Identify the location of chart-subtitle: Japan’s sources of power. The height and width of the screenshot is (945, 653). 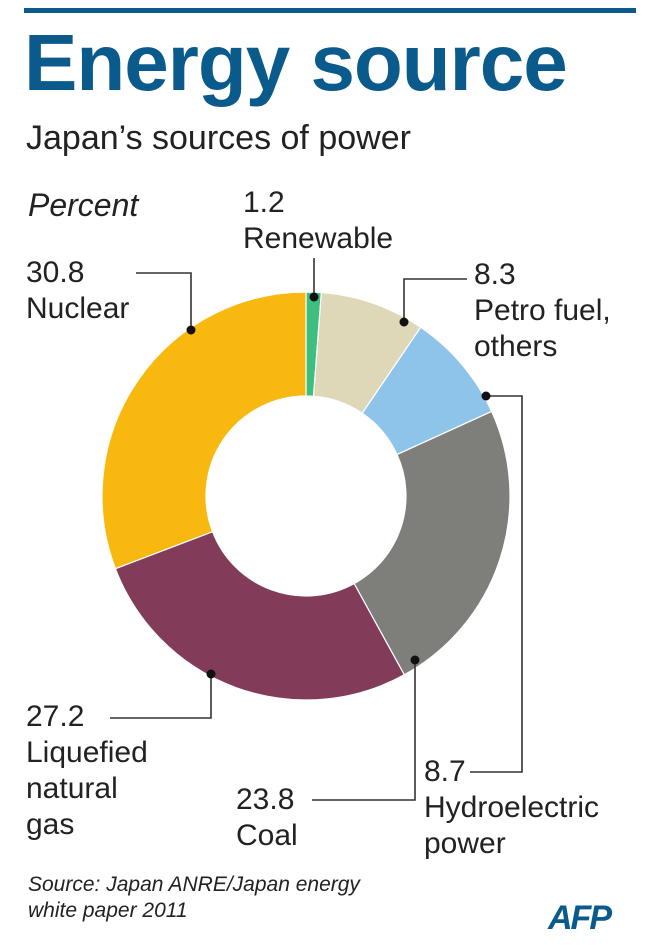
(218, 138).